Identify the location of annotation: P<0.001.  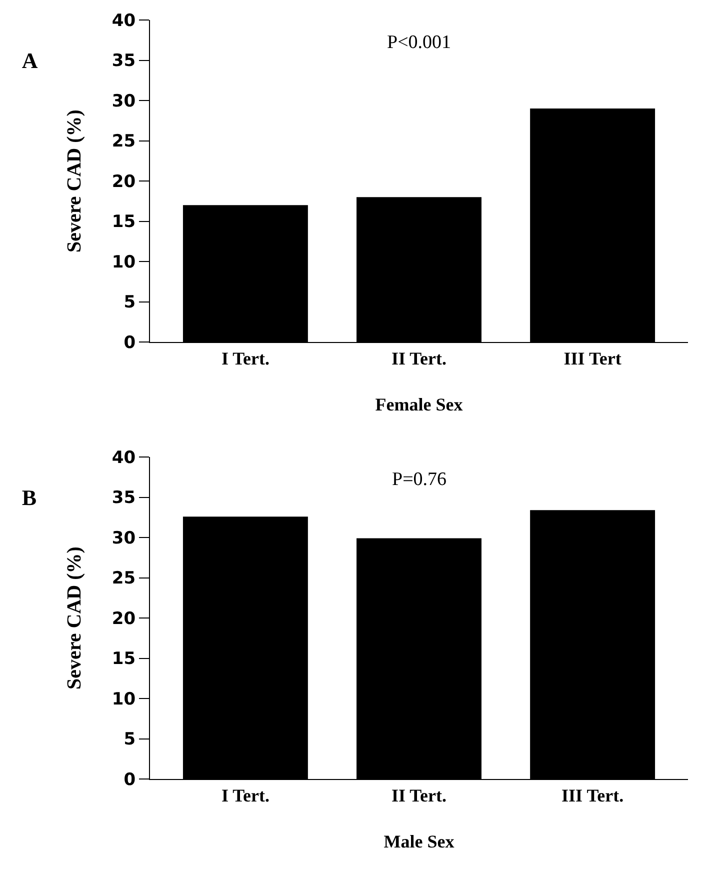
(419, 42).